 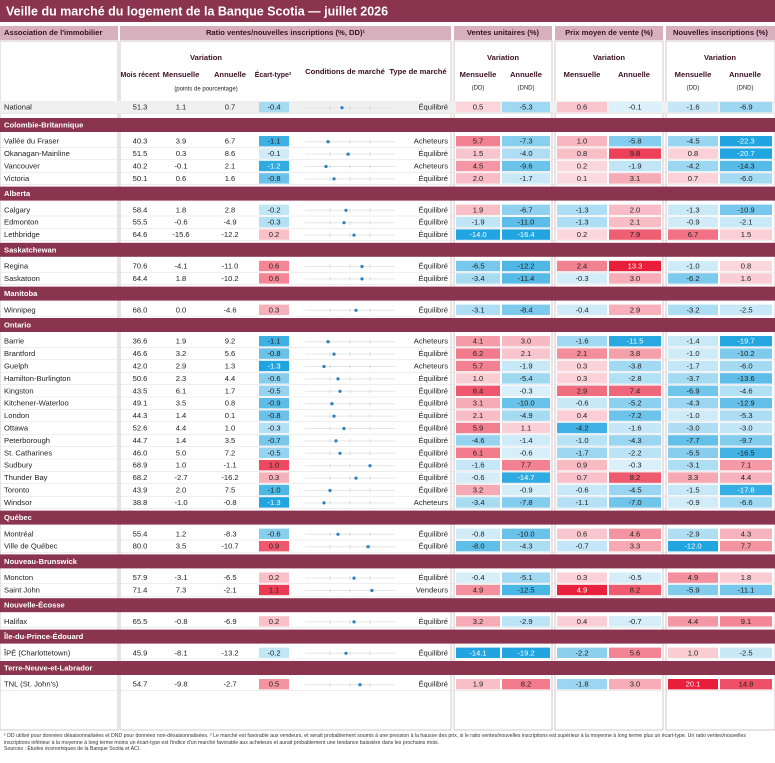 I want to click on text: 3.8, so click(x=635, y=353).